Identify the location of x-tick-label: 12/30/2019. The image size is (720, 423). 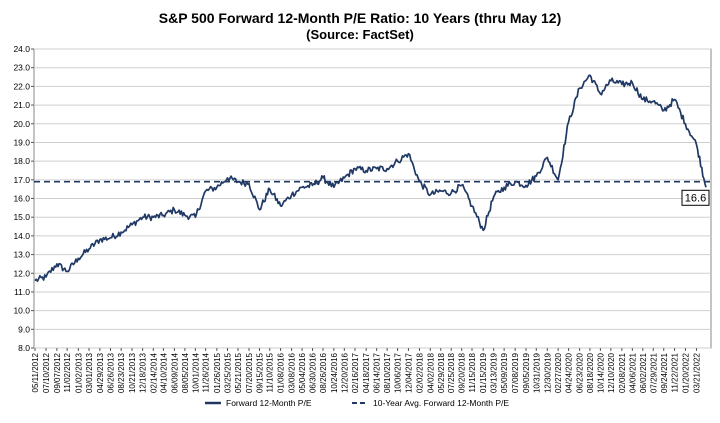
(547, 372).